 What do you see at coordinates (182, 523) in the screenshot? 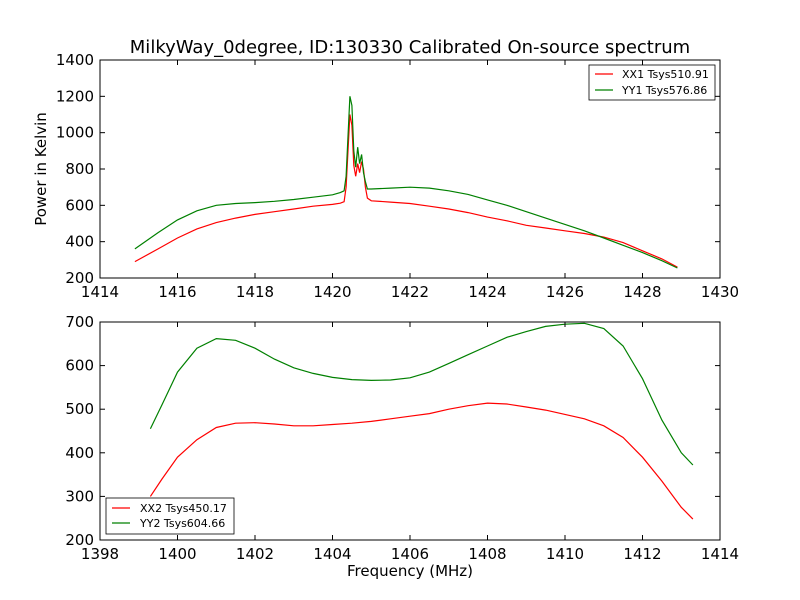
I see `legend-label-yy2: YY2 Tsys604.66` at bounding box center [182, 523].